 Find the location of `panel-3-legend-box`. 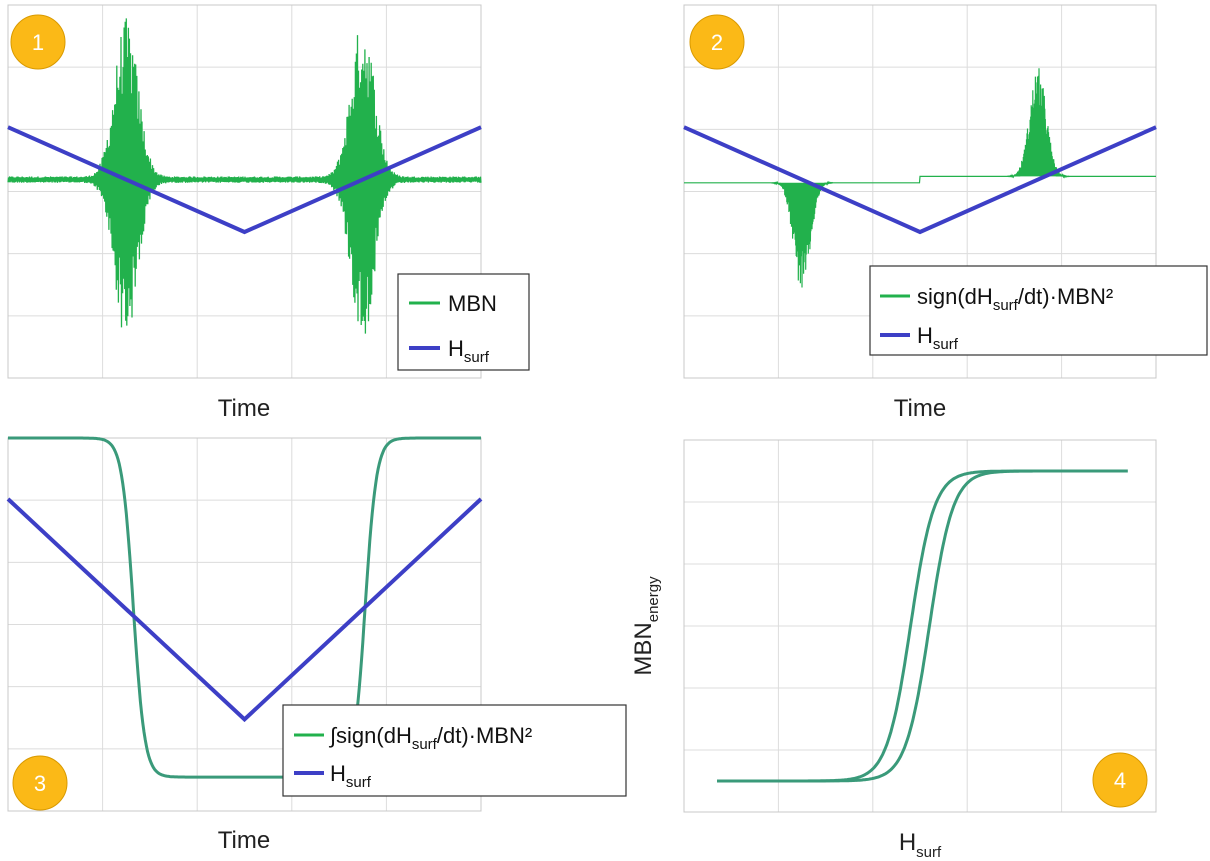

panel-3-legend-box is located at coordinates (454, 750).